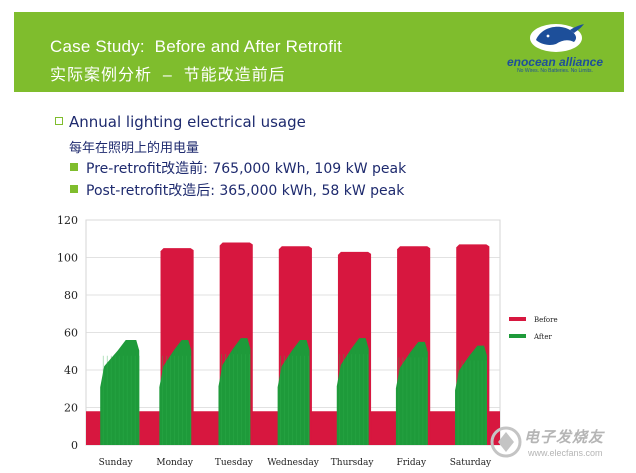 The width and height of the screenshot is (636, 473). What do you see at coordinates (234, 463) in the screenshot?
I see `x-tick-label: Tuesday` at bounding box center [234, 463].